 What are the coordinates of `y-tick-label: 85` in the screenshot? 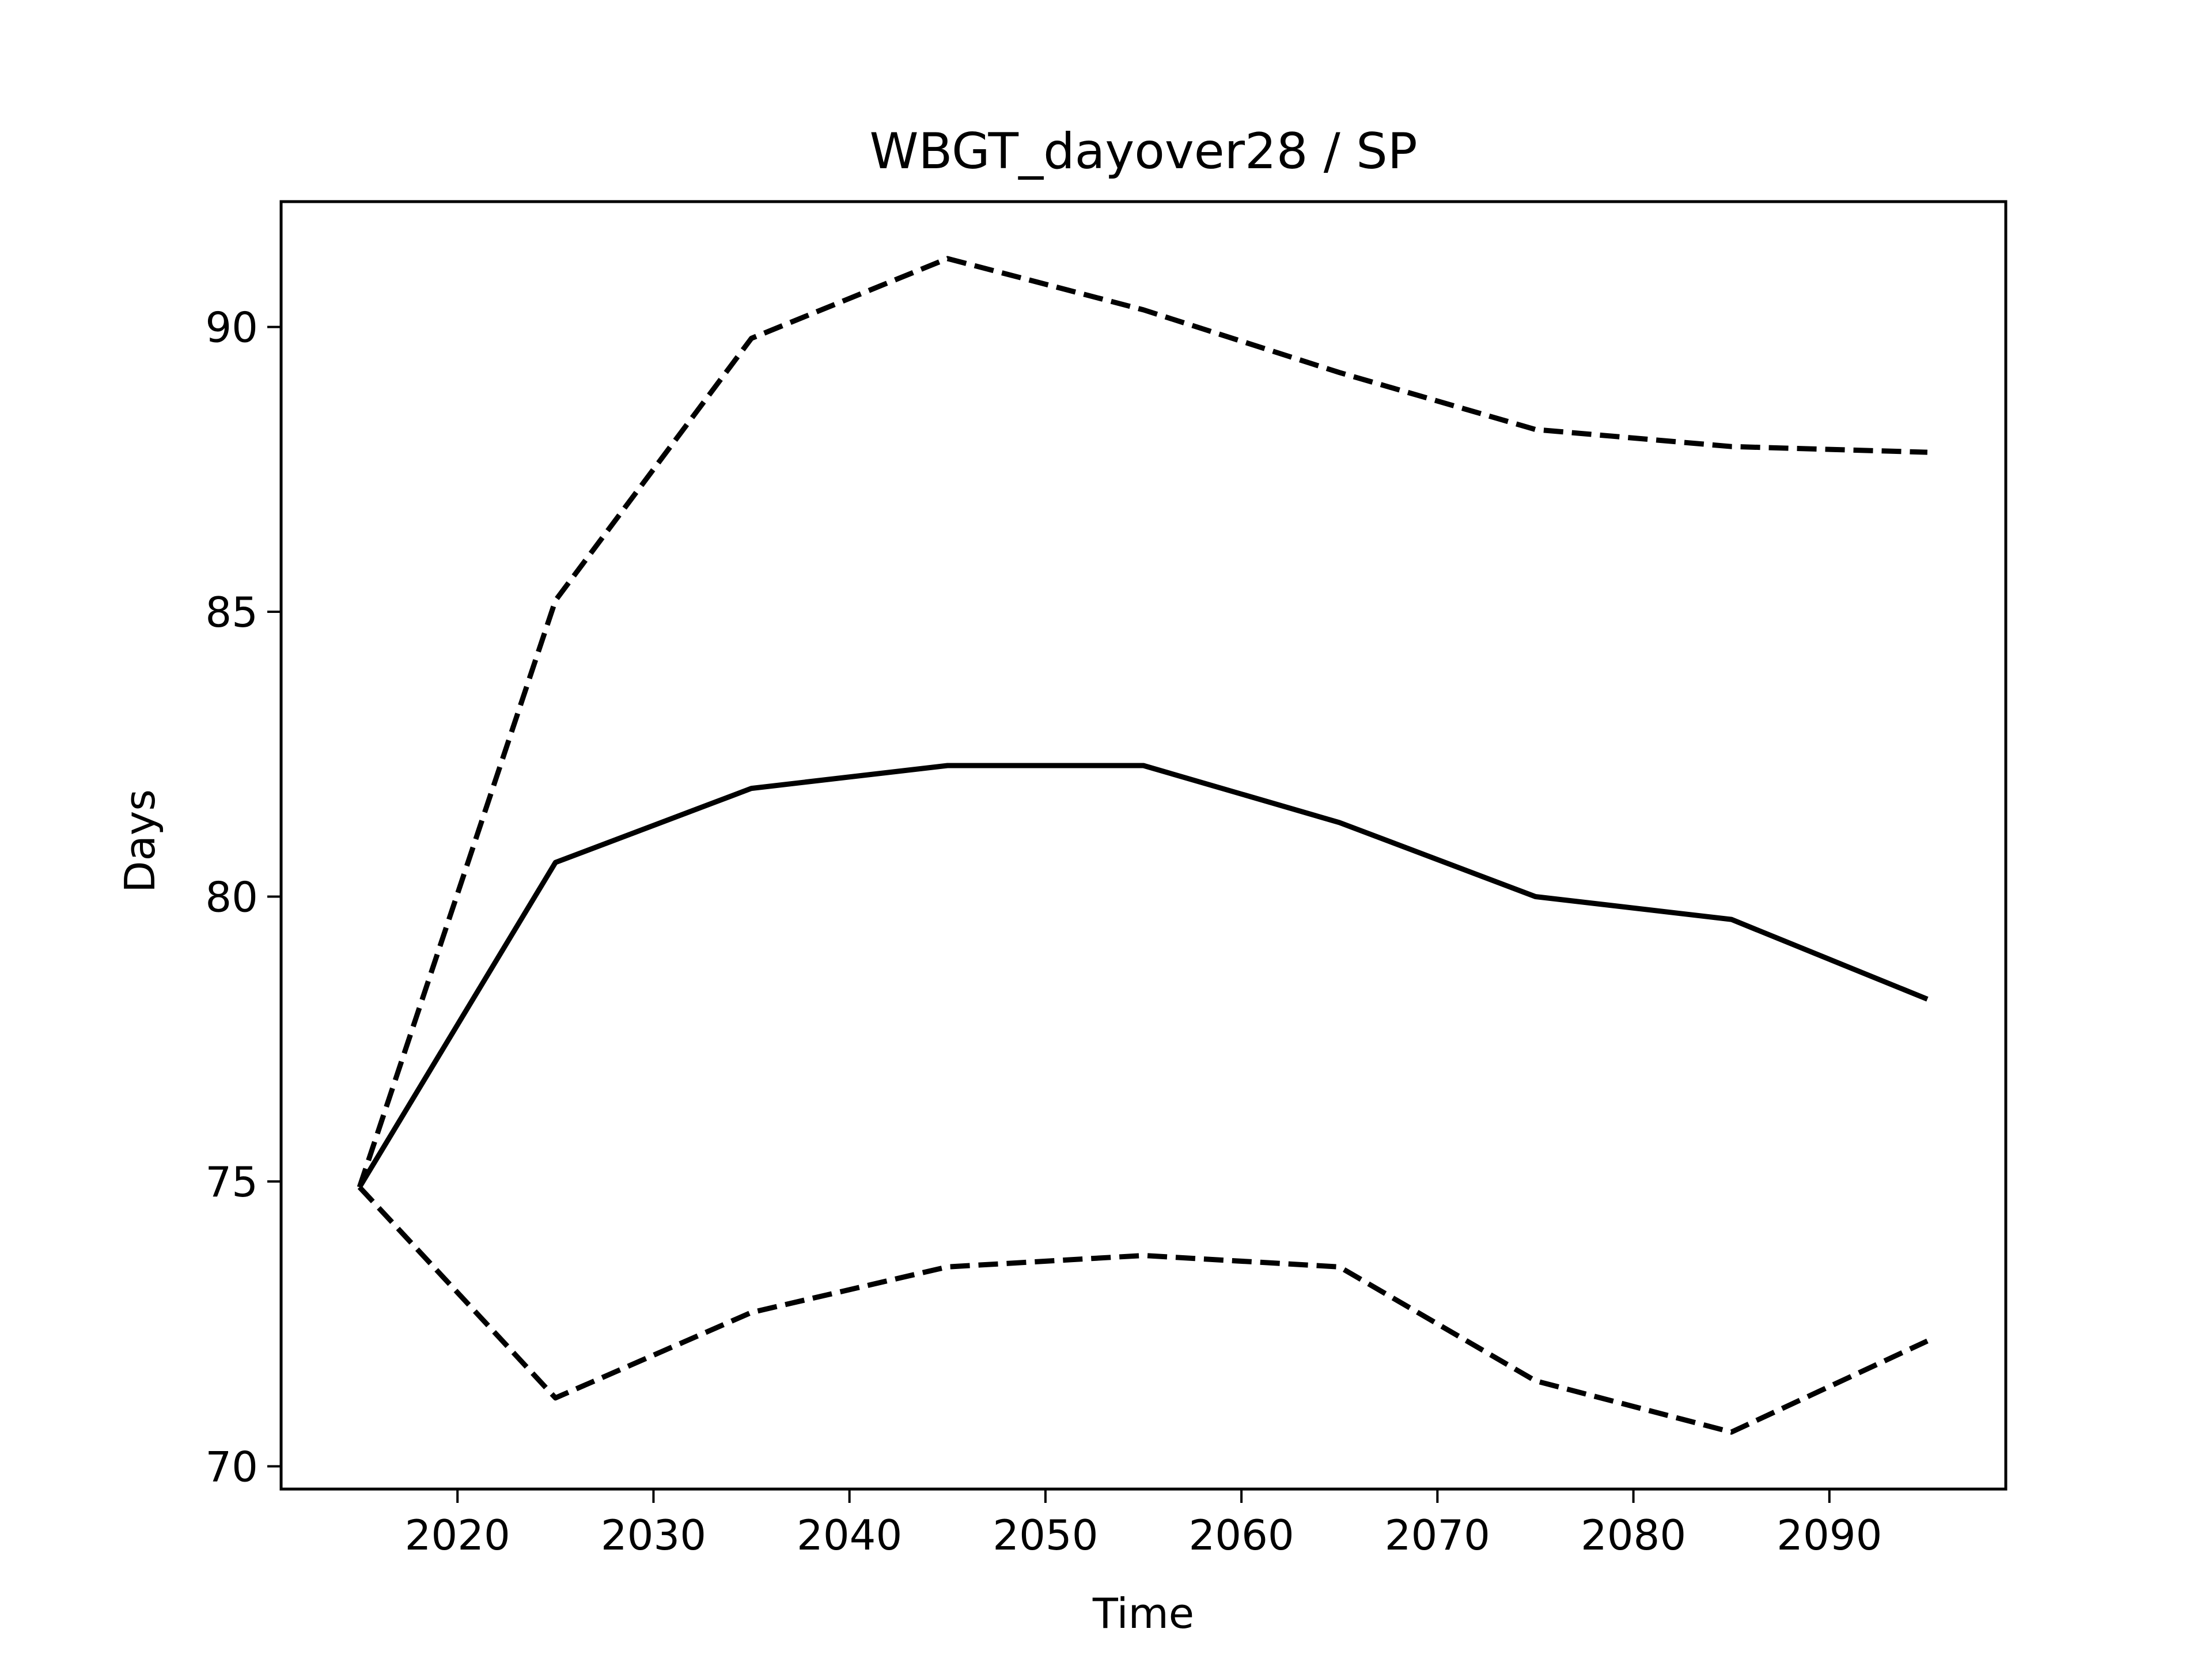 It's located at (231, 612).